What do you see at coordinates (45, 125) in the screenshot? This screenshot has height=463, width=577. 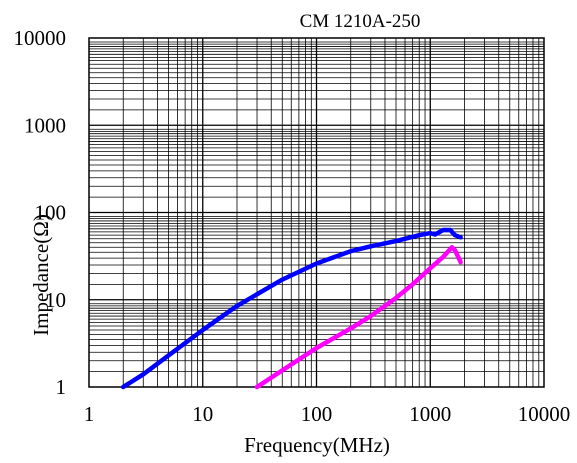 I see `y-tick-label: 1000` at bounding box center [45, 125].